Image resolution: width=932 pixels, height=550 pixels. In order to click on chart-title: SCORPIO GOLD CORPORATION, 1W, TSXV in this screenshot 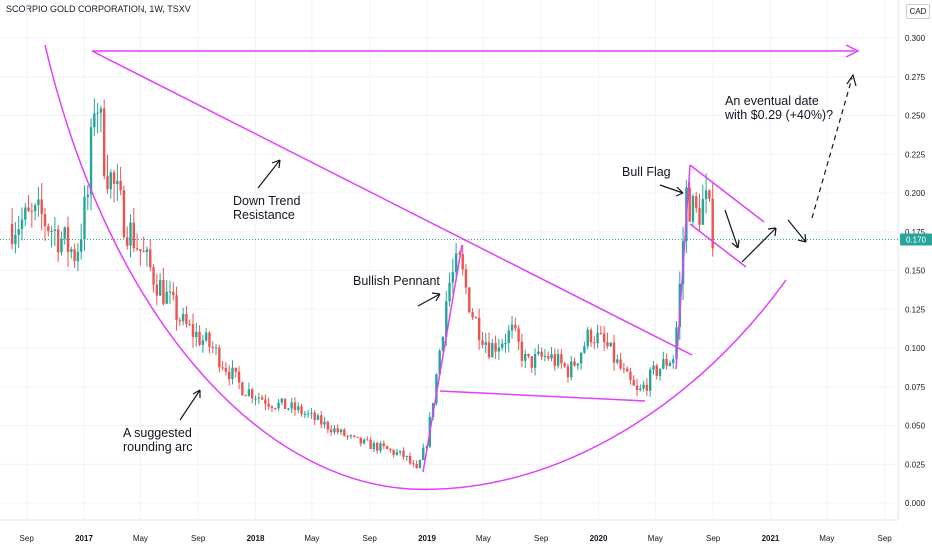, I will do `click(98, 9)`.